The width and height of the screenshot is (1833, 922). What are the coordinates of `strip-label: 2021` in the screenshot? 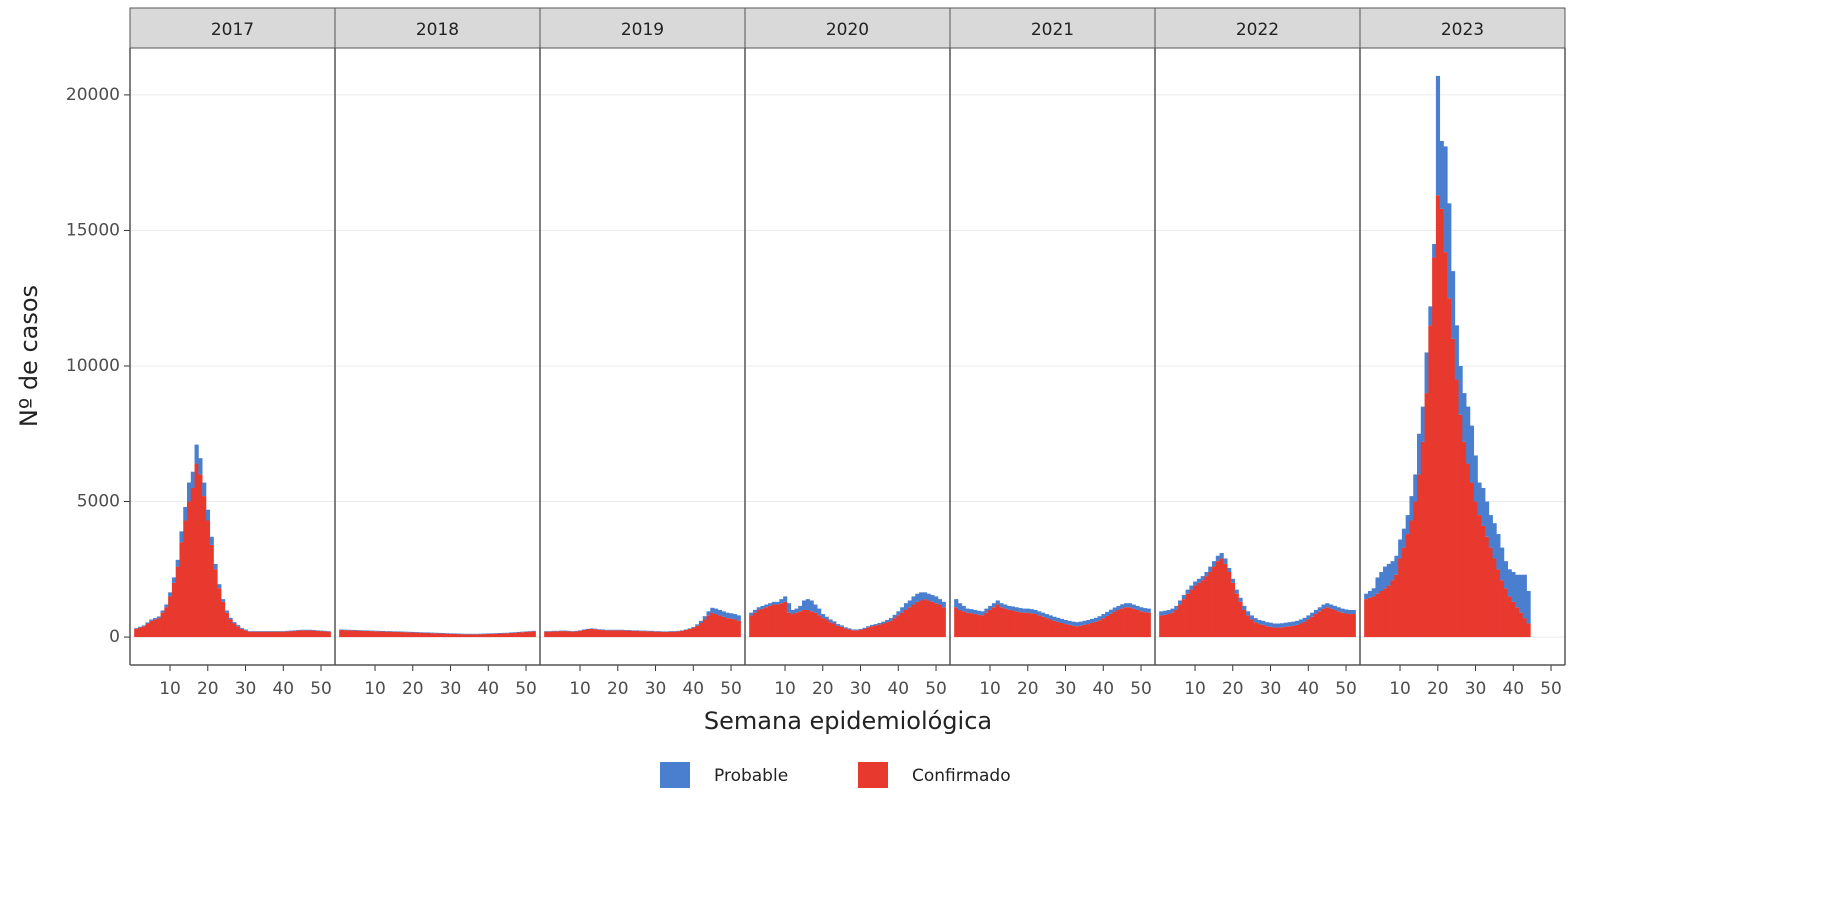 It's located at (1052, 30).